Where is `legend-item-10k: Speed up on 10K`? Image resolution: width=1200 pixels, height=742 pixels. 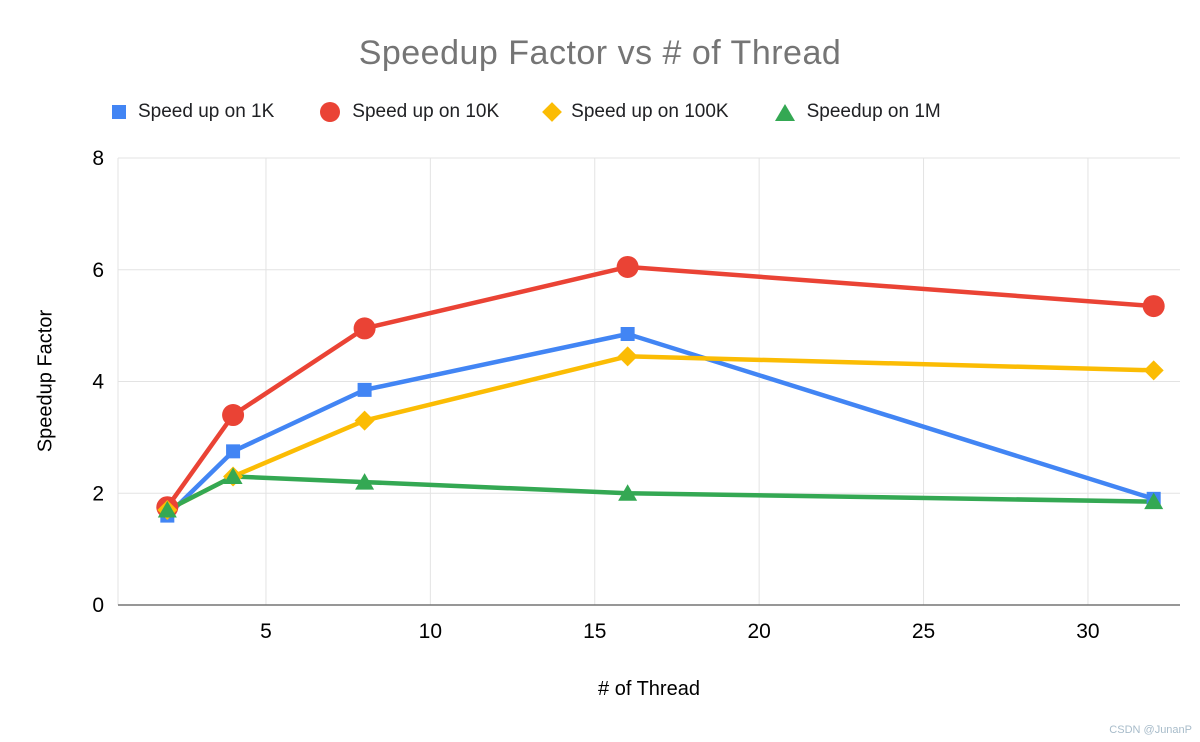
legend-item-10k: Speed up on 10K is located at coordinates (409, 112).